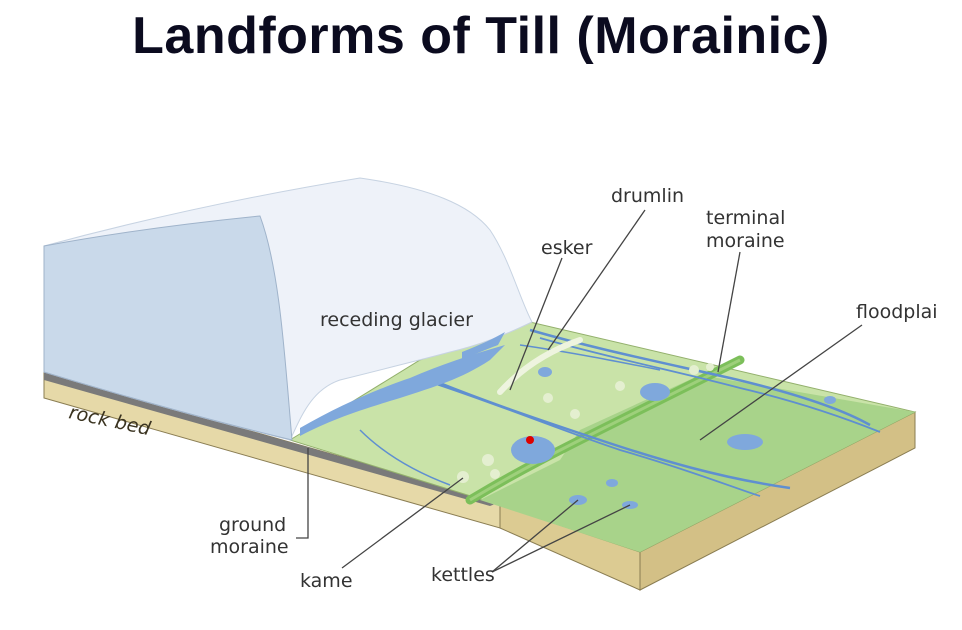 Image resolution: width=962 pixels, height=630 pixels. What do you see at coordinates (745, 218) in the screenshot?
I see `label-terminal-moraine-line1: terminal` at bounding box center [745, 218].